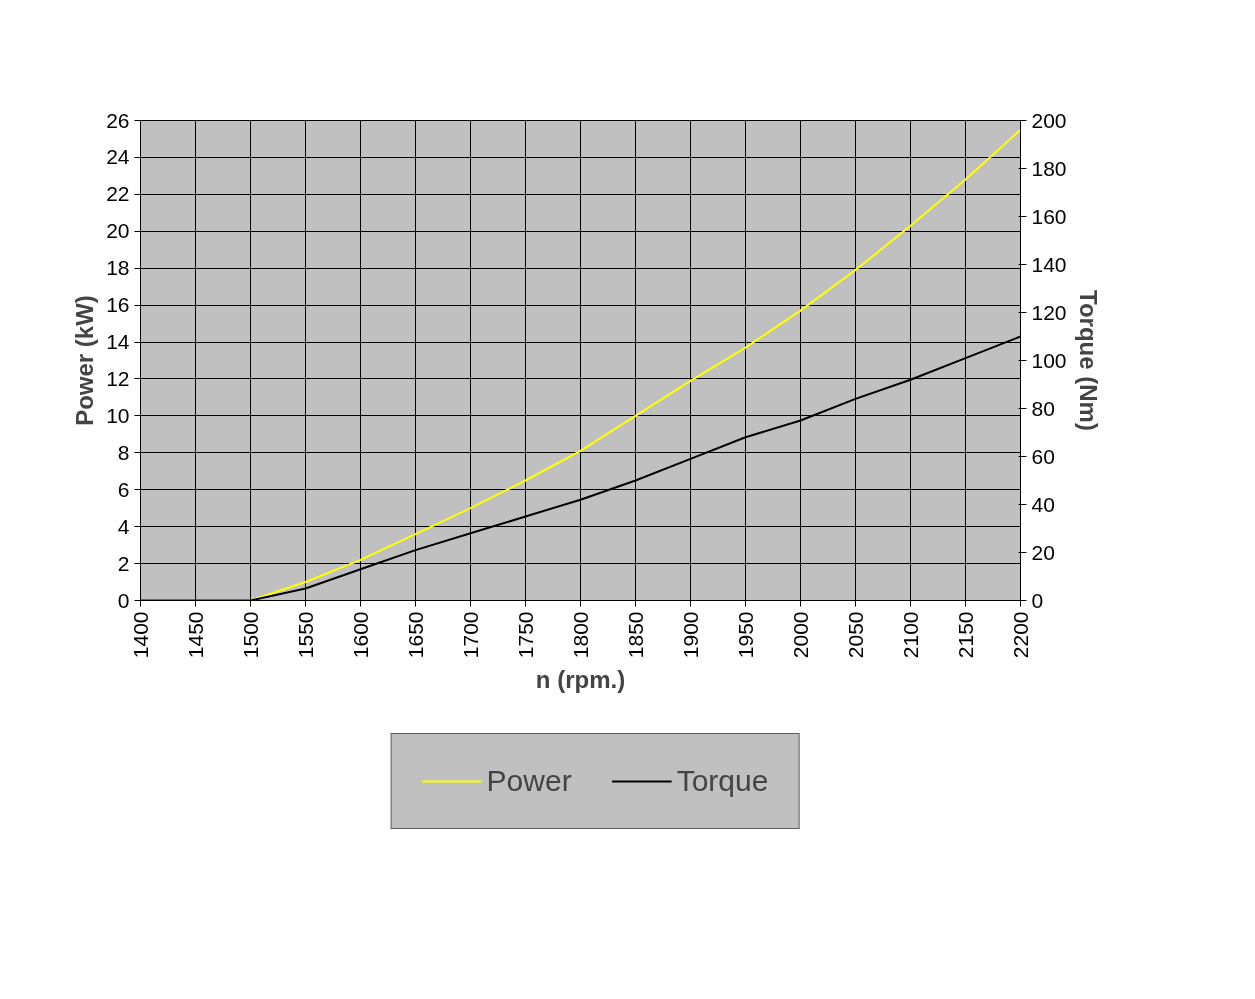  I want to click on legend-label: Power, so click(529, 781).